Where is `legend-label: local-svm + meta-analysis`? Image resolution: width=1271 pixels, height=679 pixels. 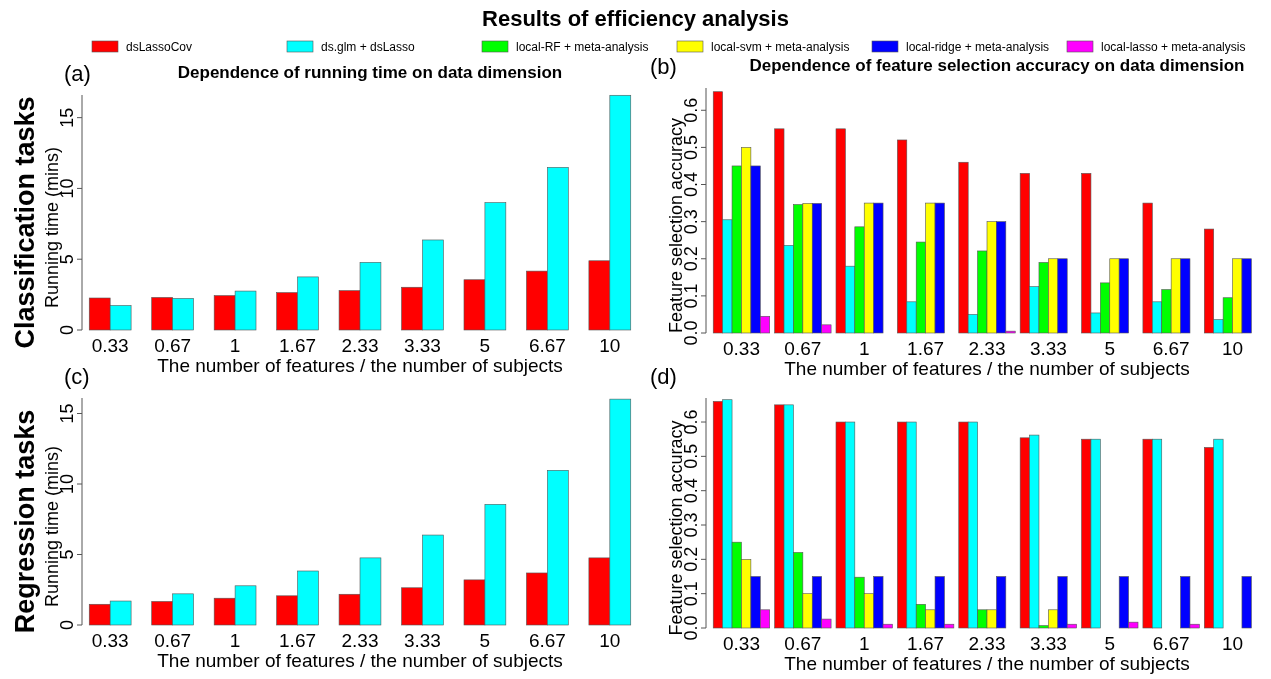 legend-label: local-svm + meta-analysis is located at coordinates (780, 47).